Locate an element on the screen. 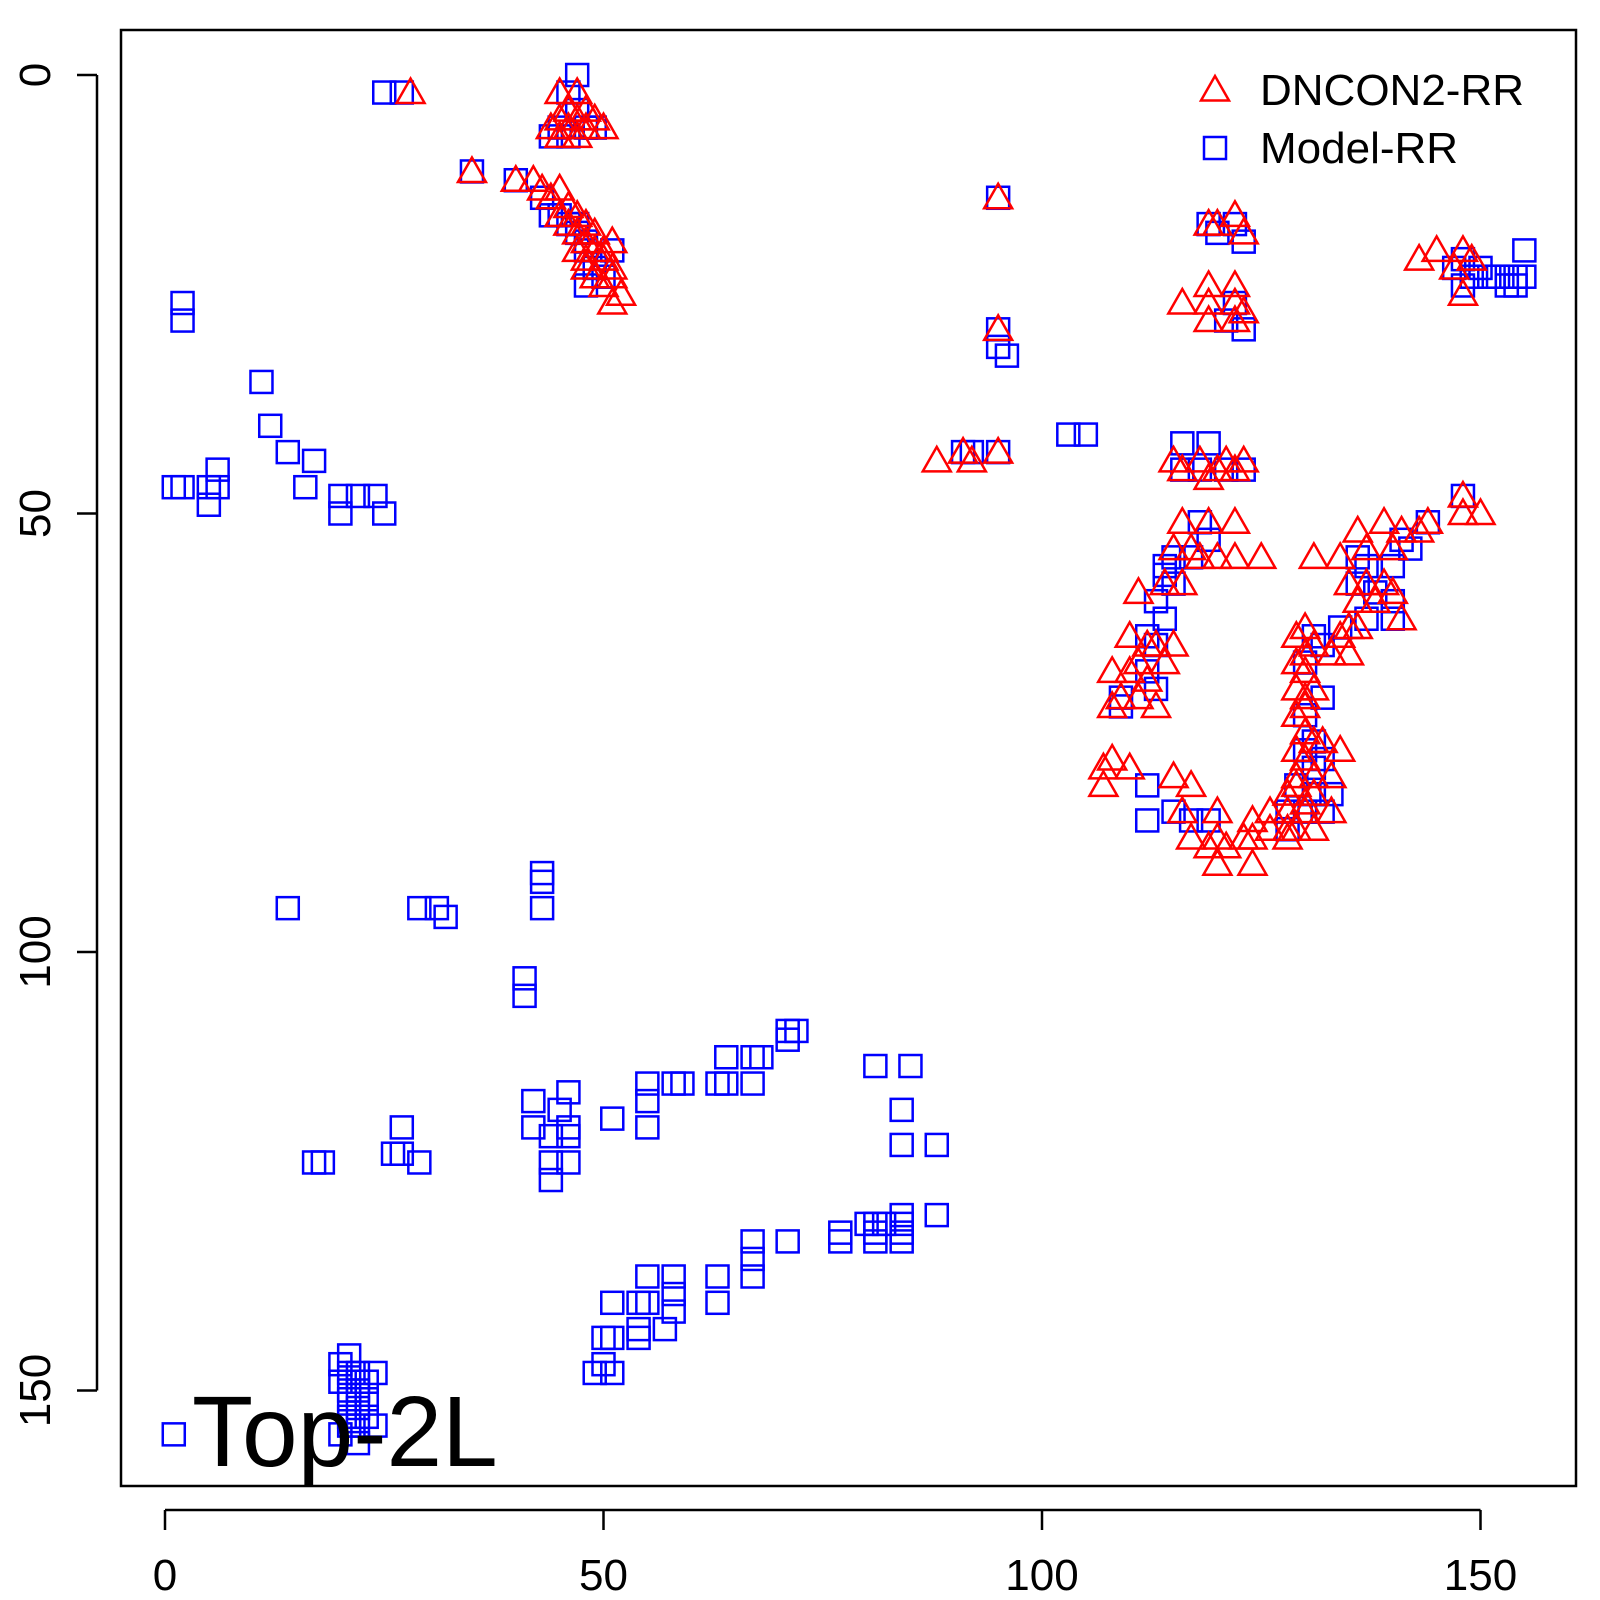 This screenshot has width=1600, height=1600. legend-marker-square is located at coordinates (1215, 148).